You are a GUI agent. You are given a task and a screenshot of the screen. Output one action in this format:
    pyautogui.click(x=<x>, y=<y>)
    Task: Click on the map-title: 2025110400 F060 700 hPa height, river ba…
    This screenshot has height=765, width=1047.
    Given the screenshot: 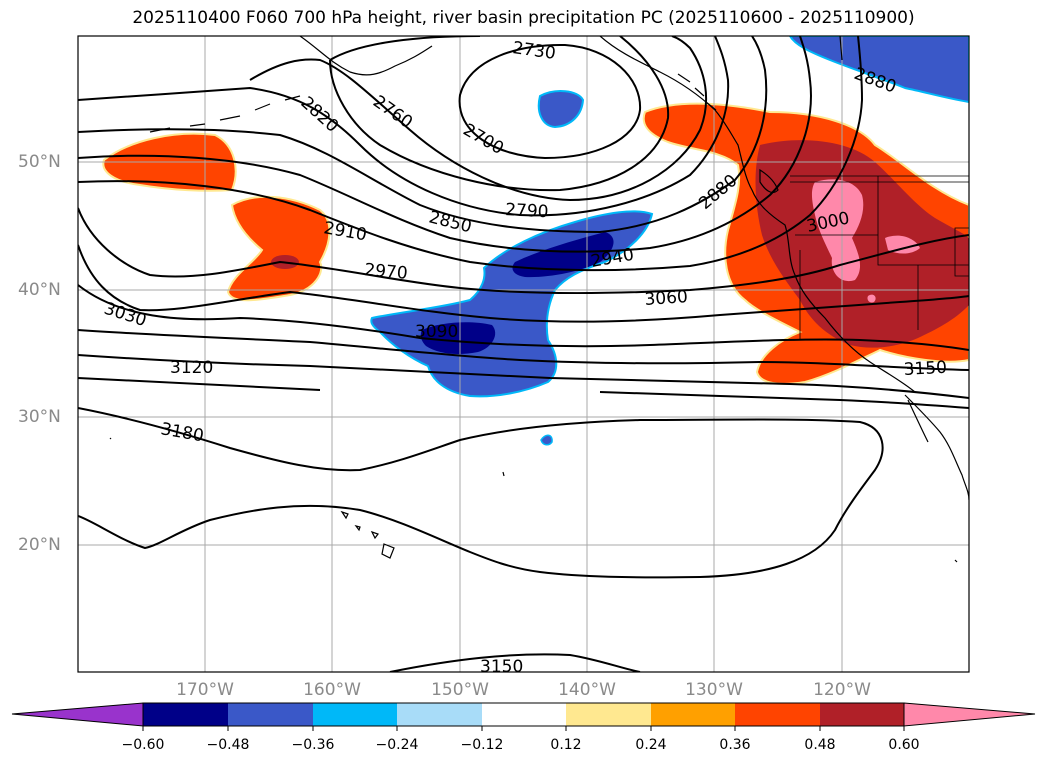 What is the action you would take?
    pyautogui.click(x=523, y=18)
    